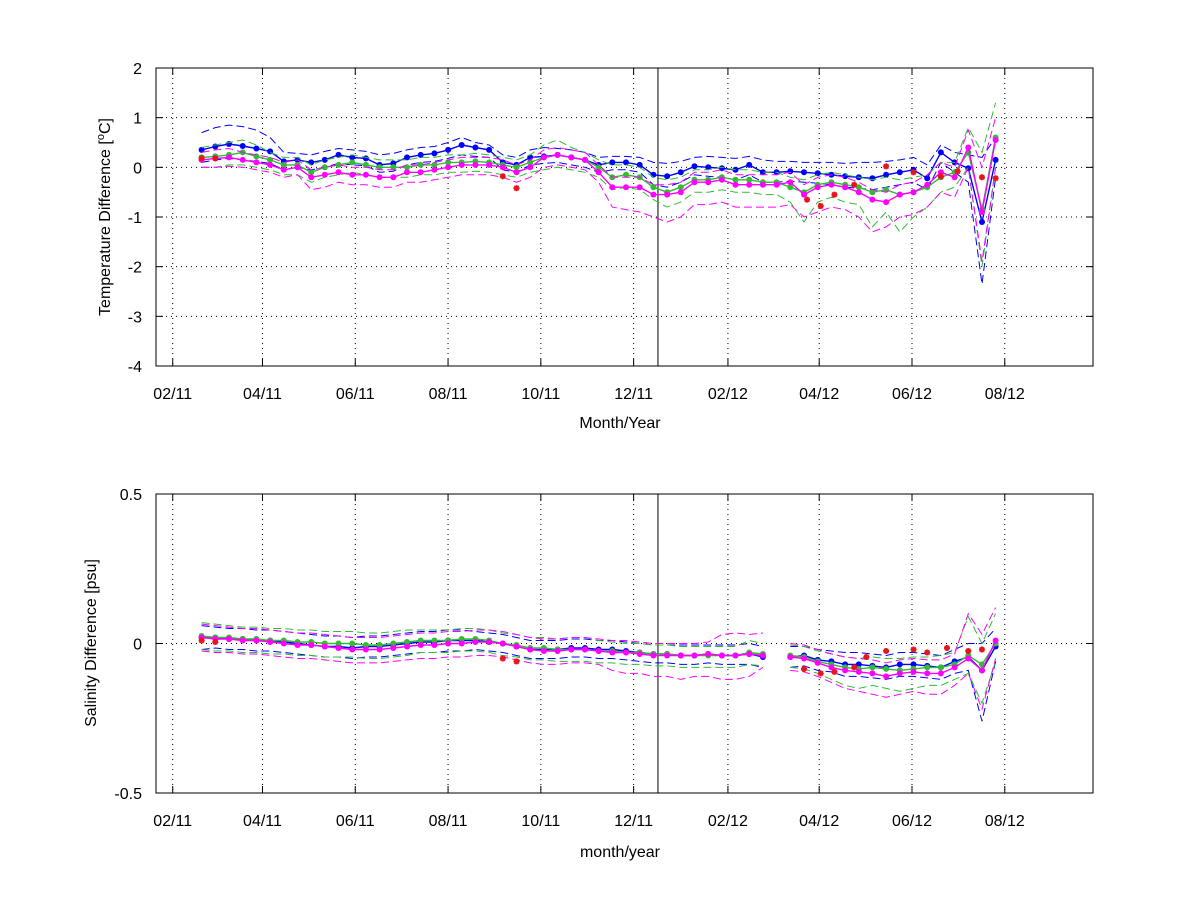  Describe the element at coordinates (913, 664) in the screenshot. I see `salinity-series-0-point` at that location.